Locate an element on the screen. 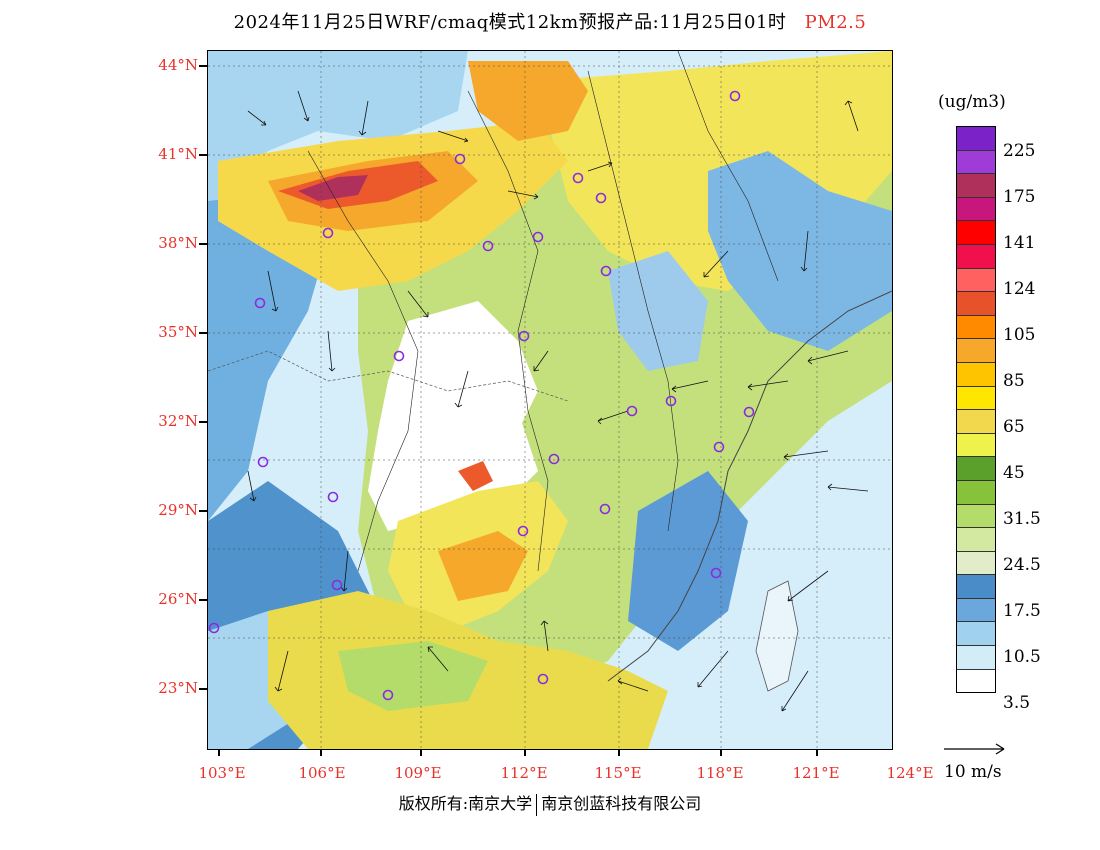 This screenshot has width=1100, height=850. legend-label: 24.5 is located at coordinates (1022, 565).